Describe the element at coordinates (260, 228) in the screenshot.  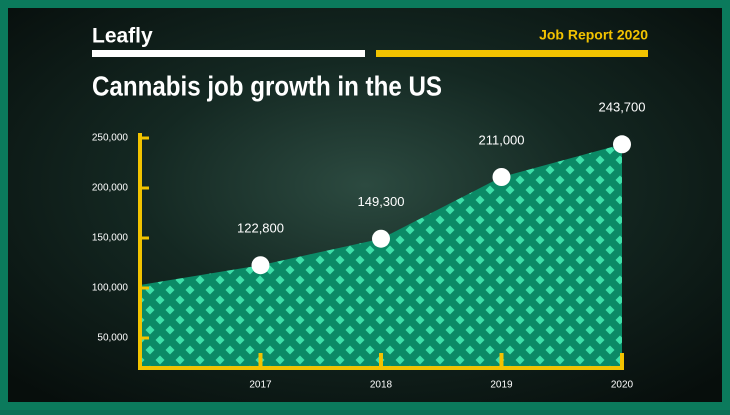
I see `value-label: 122,800` at that location.